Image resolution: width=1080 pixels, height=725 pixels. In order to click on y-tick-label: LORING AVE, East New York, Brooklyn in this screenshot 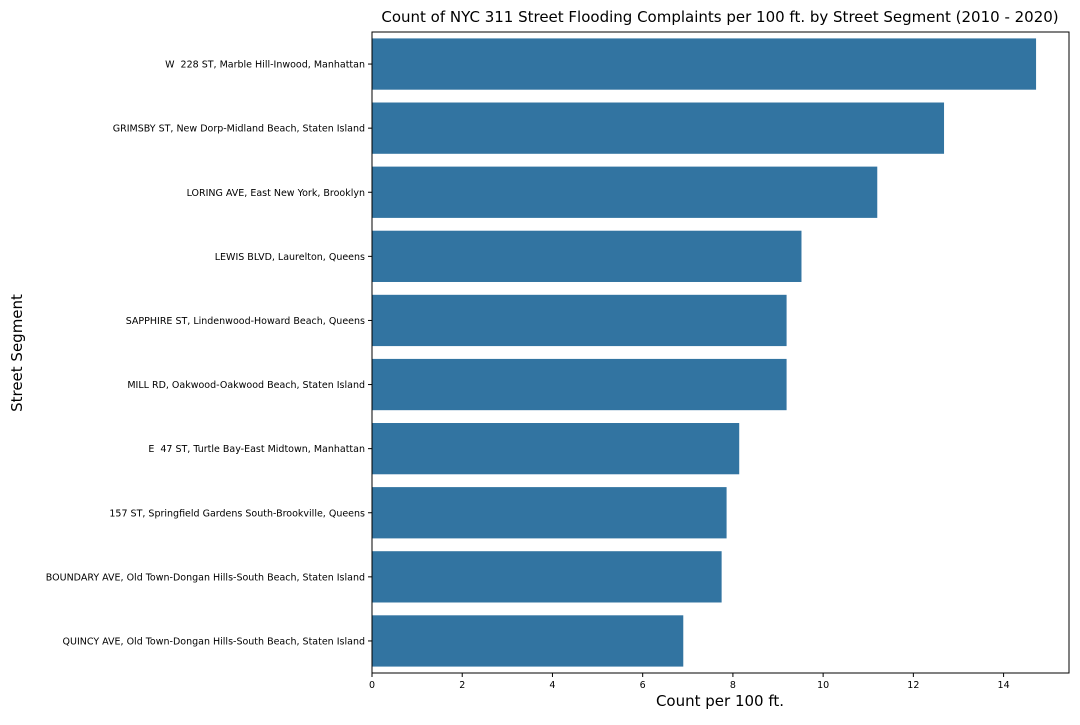, I will do `click(276, 193)`.